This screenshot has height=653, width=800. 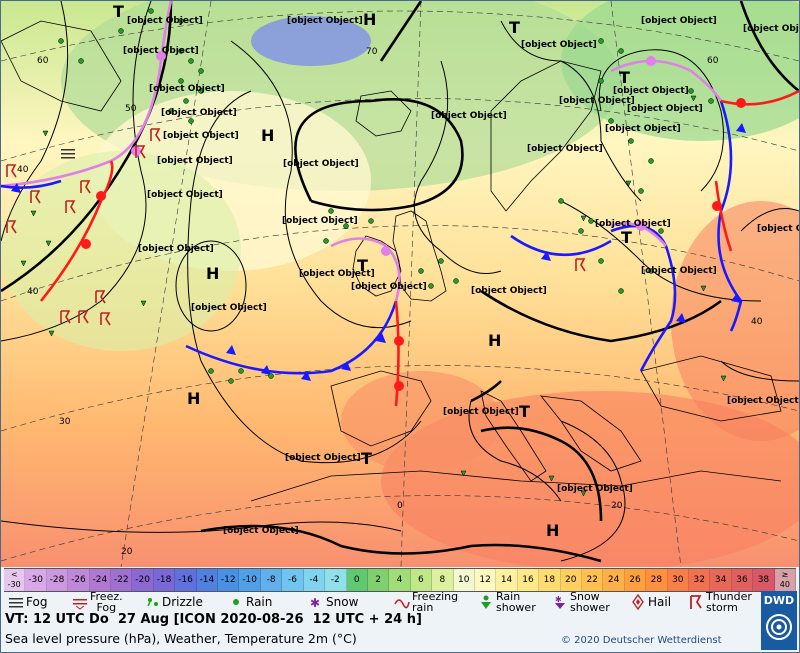 What do you see at coordinates (31, 184) in the screenshot?
I see `cold-front-west-segment` at bounding box center [31, 184].